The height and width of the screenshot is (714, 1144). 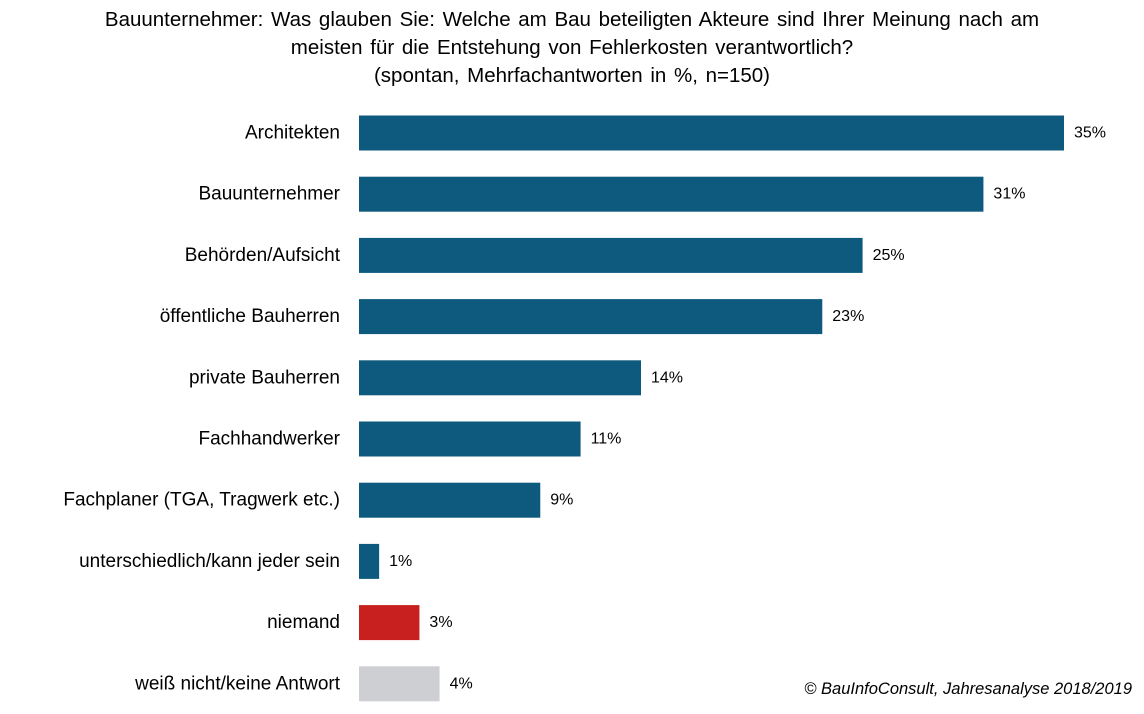 What do you see at coordinates (591, 317) in the screenshot?
I see `bar-oeffentliche-bauherren` at bounding box center [591, 317].